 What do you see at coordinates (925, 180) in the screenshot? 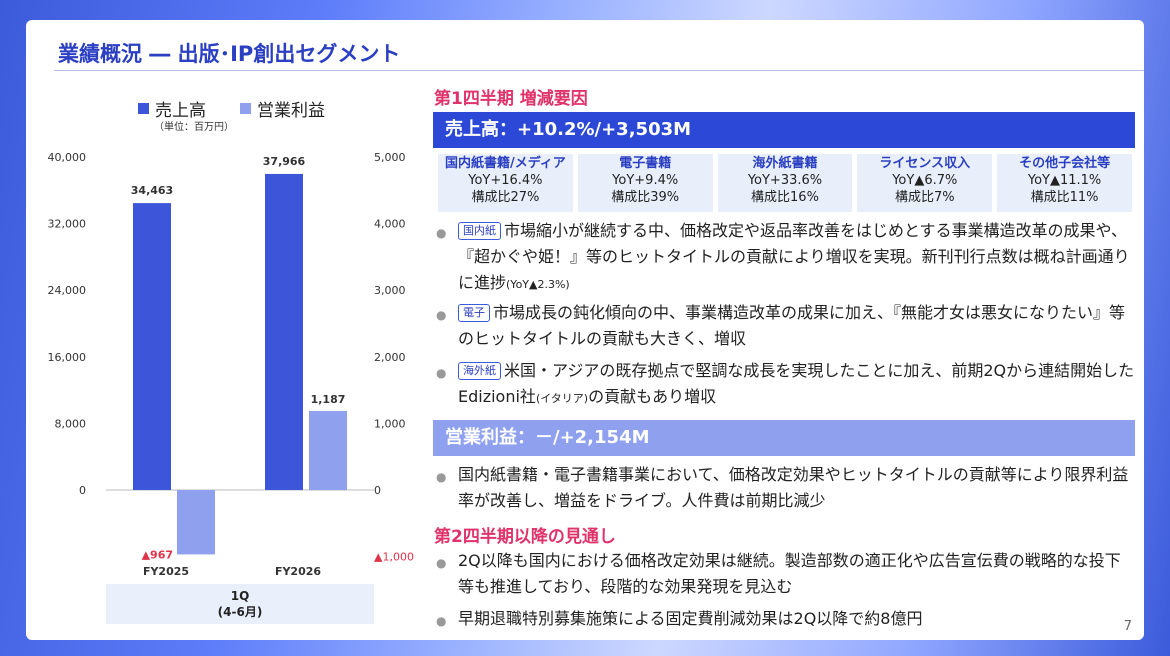
I see `breakdown-yoy: YoY▲6.7%` at bounding box center [925, 180].